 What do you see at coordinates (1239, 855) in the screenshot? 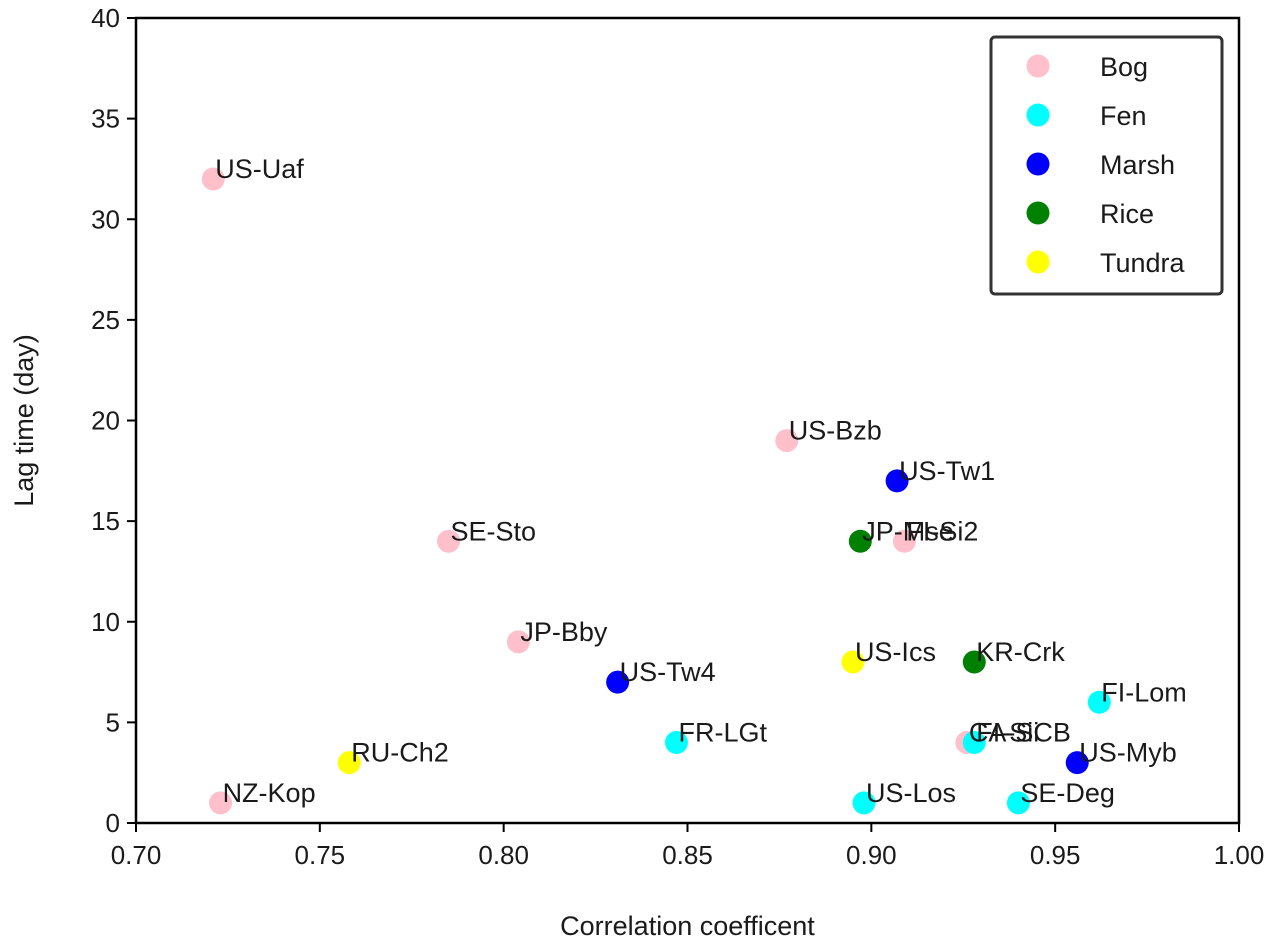
I see `x-tick-label: 1.00` at bounding box center [1239, 855].